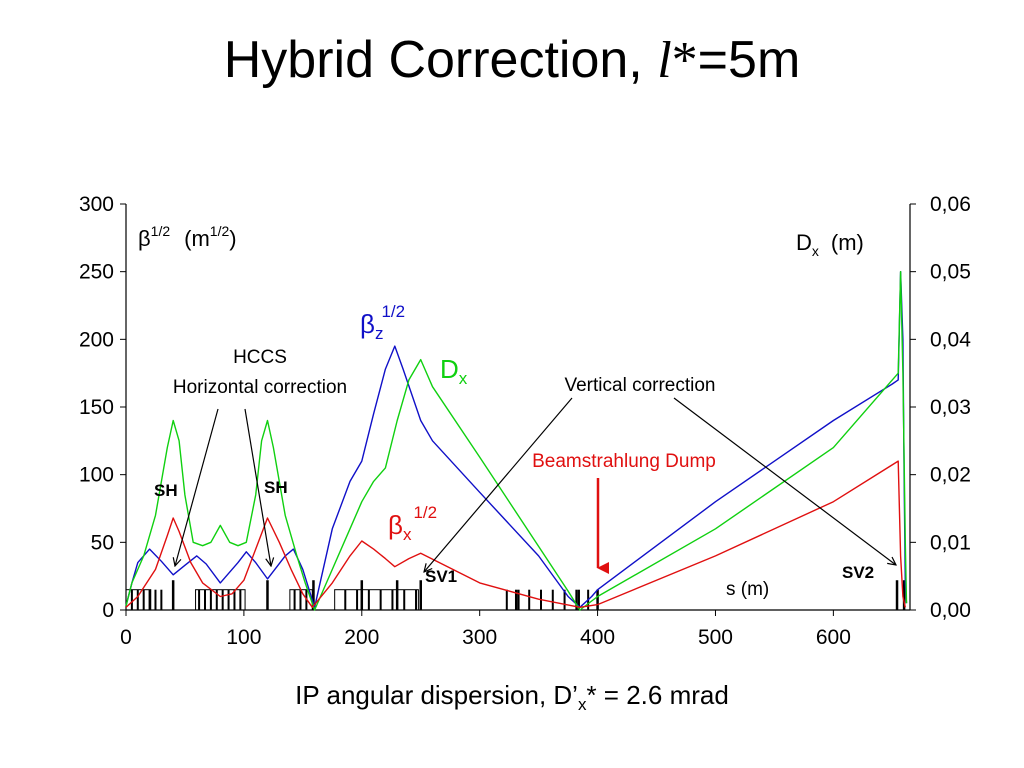 This screenshot has width=1024, height=768. What do you see at coordinates (260, 357) in the screenshot?
I see `hccs-label: HCCS` at bounding box center [260, 357].